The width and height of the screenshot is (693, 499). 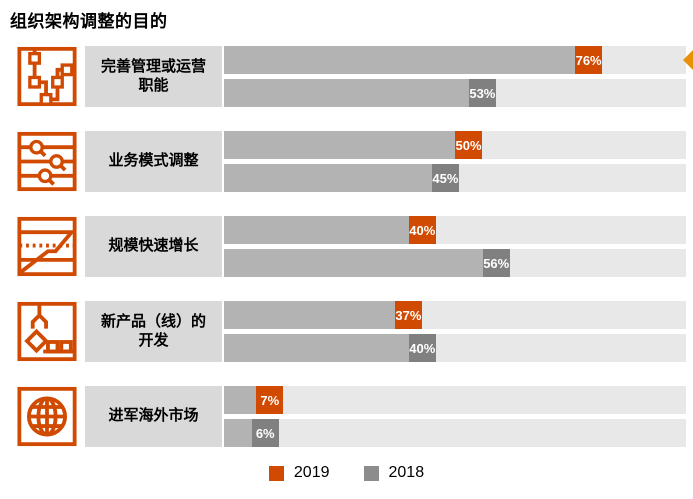 What do you see at coordinates (589, 60) in the screenshot?
I see `bar-2019-value: 76%` at bounding box center [589, 60].